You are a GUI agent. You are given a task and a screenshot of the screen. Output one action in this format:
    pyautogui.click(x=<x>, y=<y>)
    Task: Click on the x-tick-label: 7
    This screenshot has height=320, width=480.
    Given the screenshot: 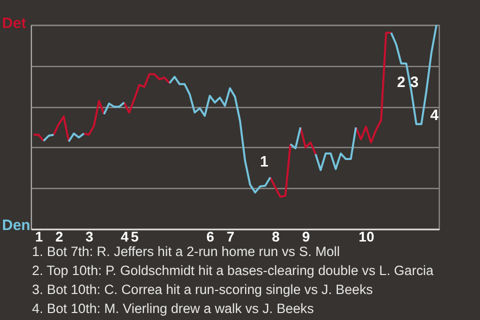 What is the action you would take?
    pyautogui.click(x=230, y=236)
    